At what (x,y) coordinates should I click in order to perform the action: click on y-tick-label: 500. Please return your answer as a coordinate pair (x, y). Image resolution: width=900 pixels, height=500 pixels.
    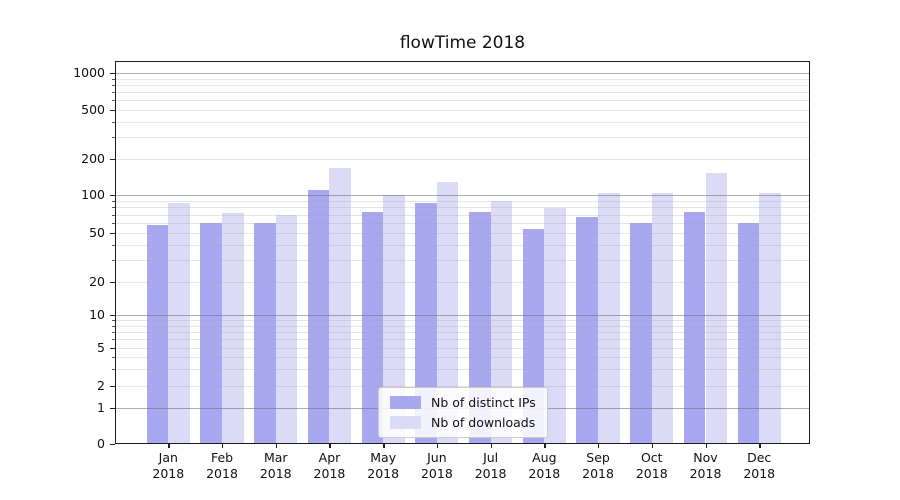
    Looking at the image, I should click on (93, 109).